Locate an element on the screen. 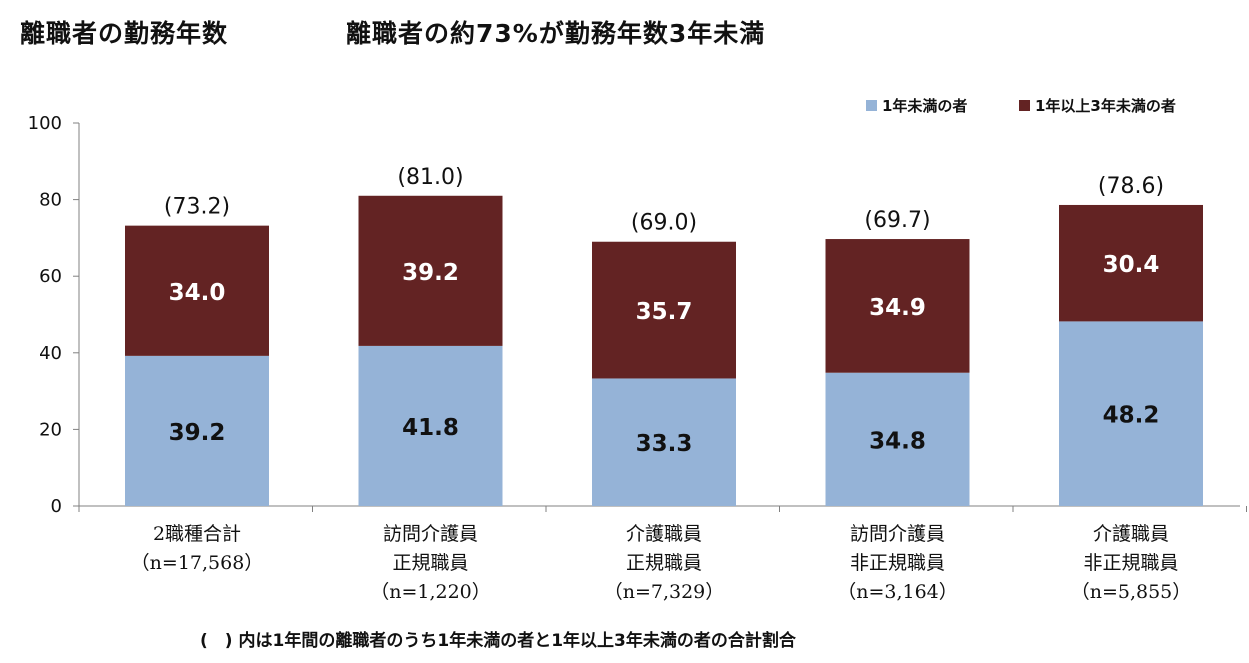 The width and height of the screenshot is (1249, 663). chart-headline: 離職者の約73%が勤務年数3年未満 is located at coordinates (556, 33).